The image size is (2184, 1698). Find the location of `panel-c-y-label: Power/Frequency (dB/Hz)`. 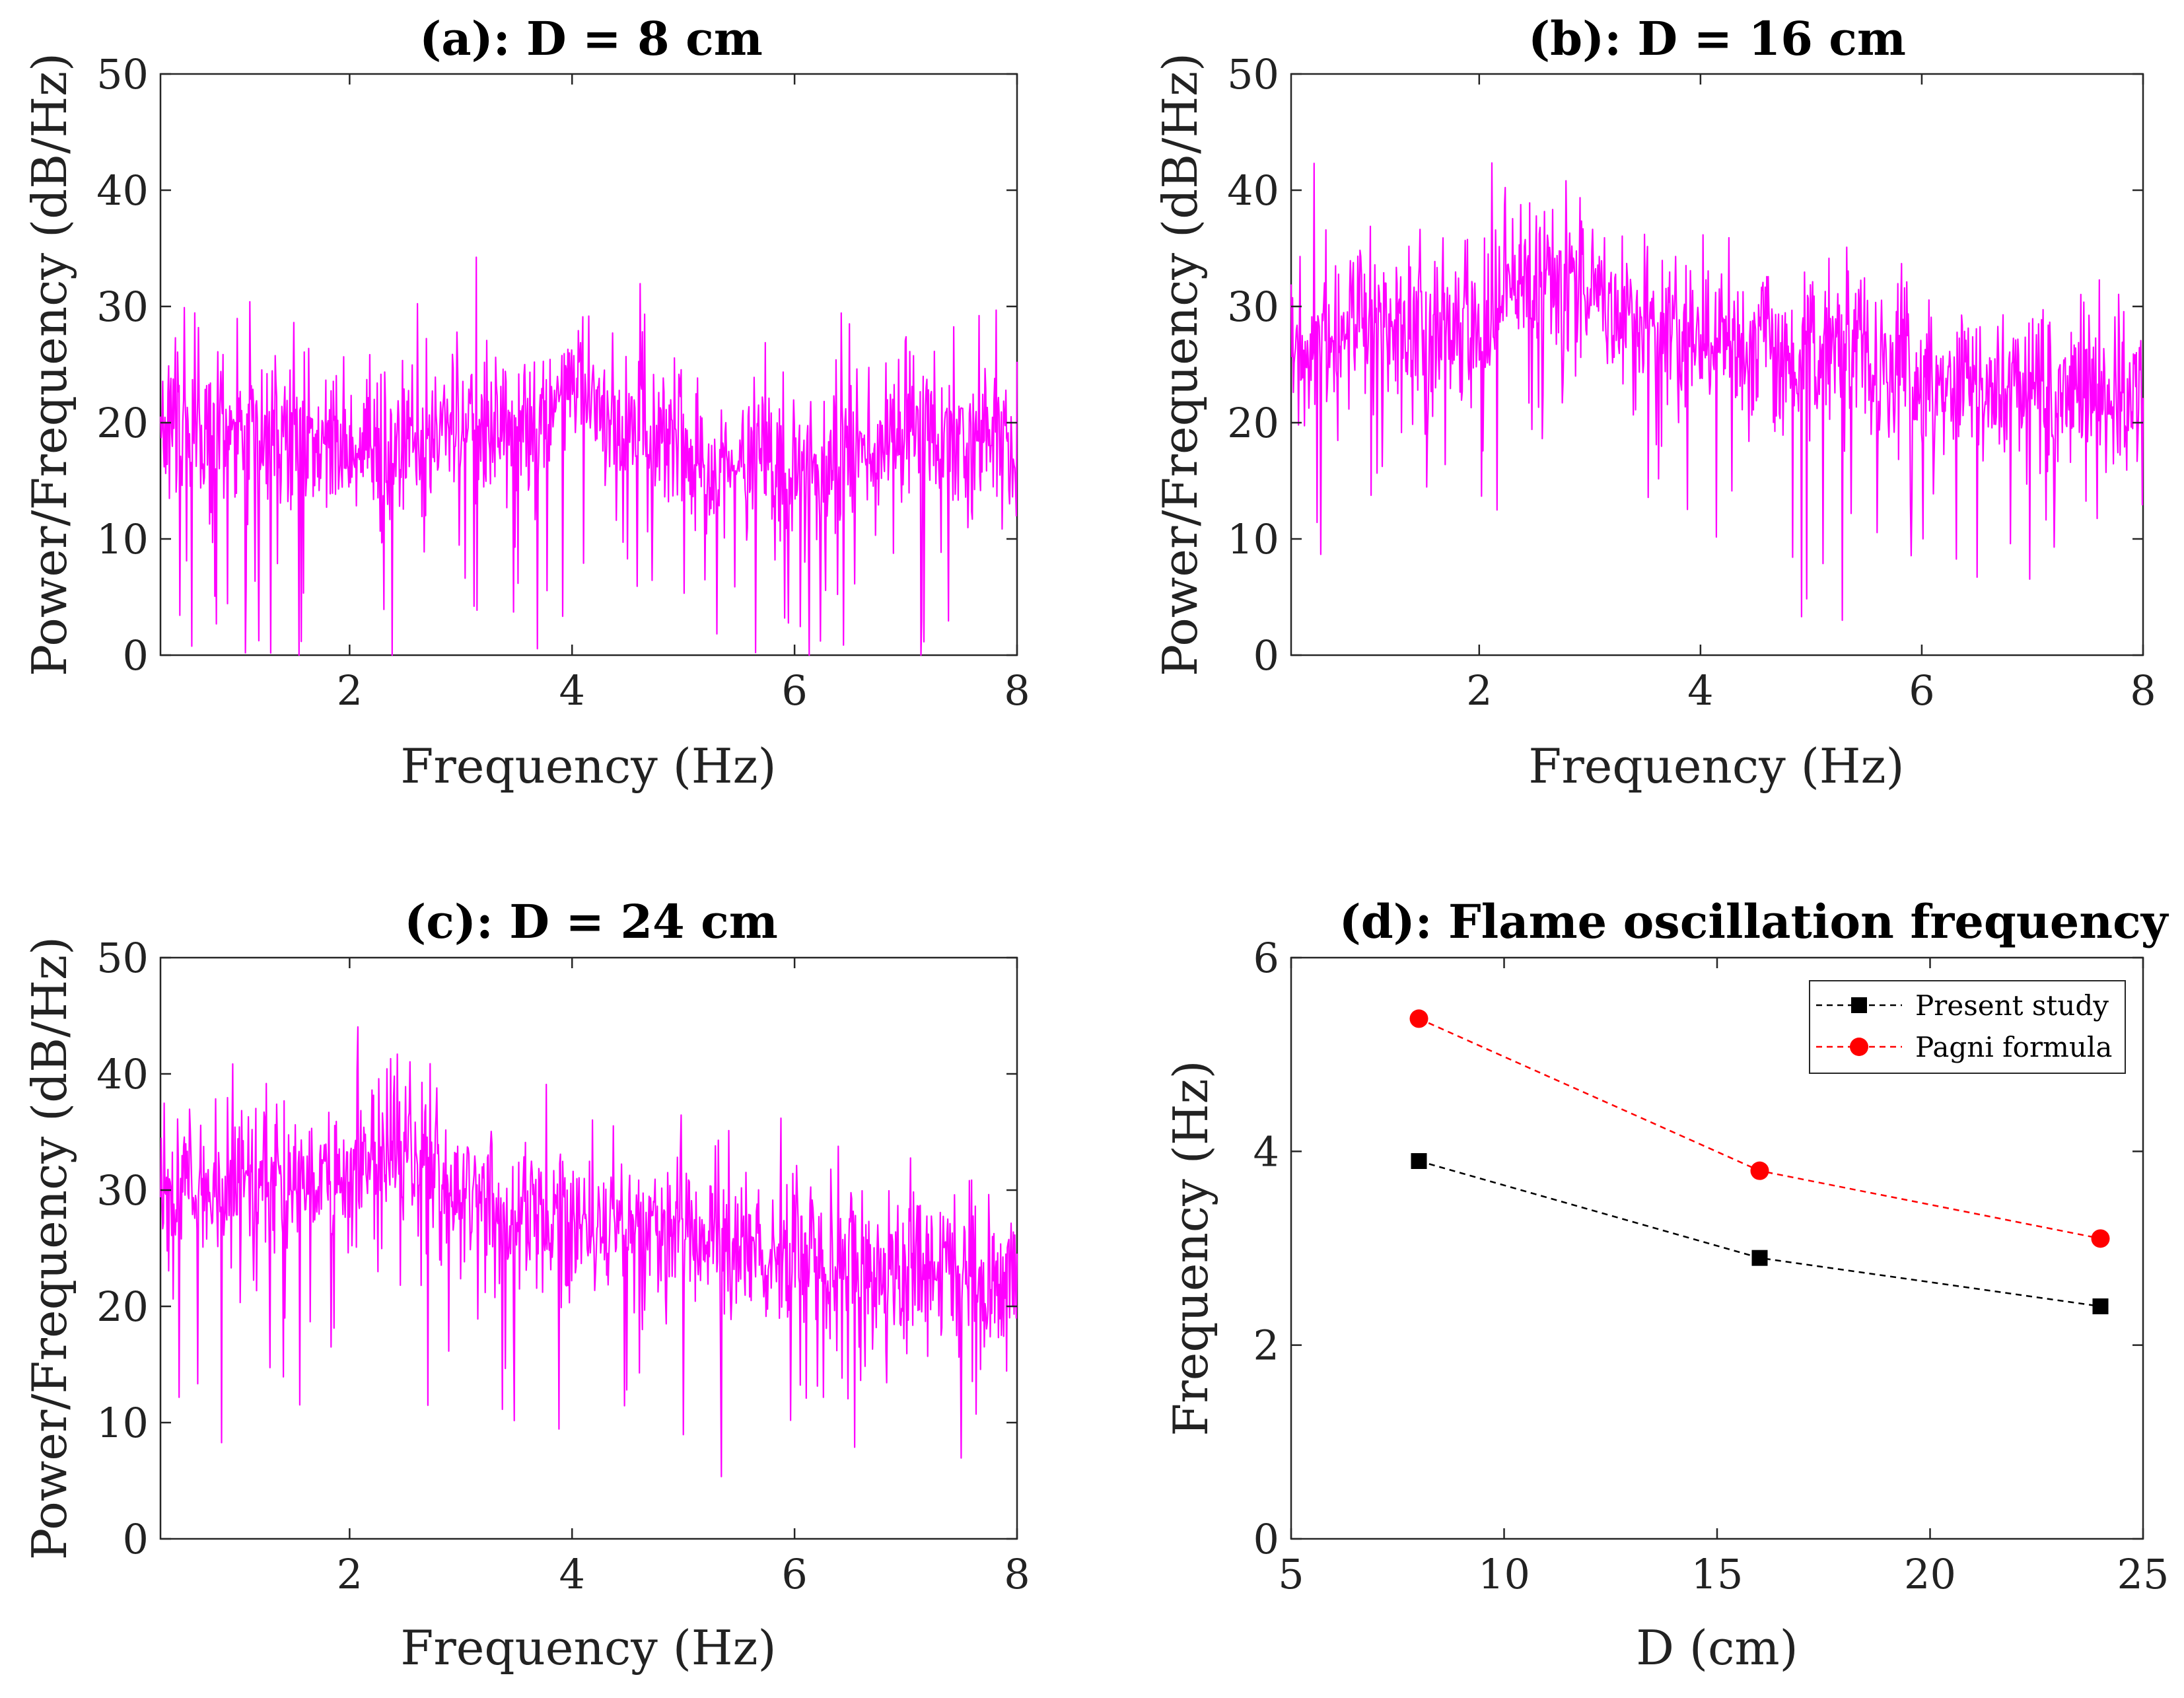

panel-c-y-label: Power/Frequency (dB/Hz) is located at coordinates (49, 1248).